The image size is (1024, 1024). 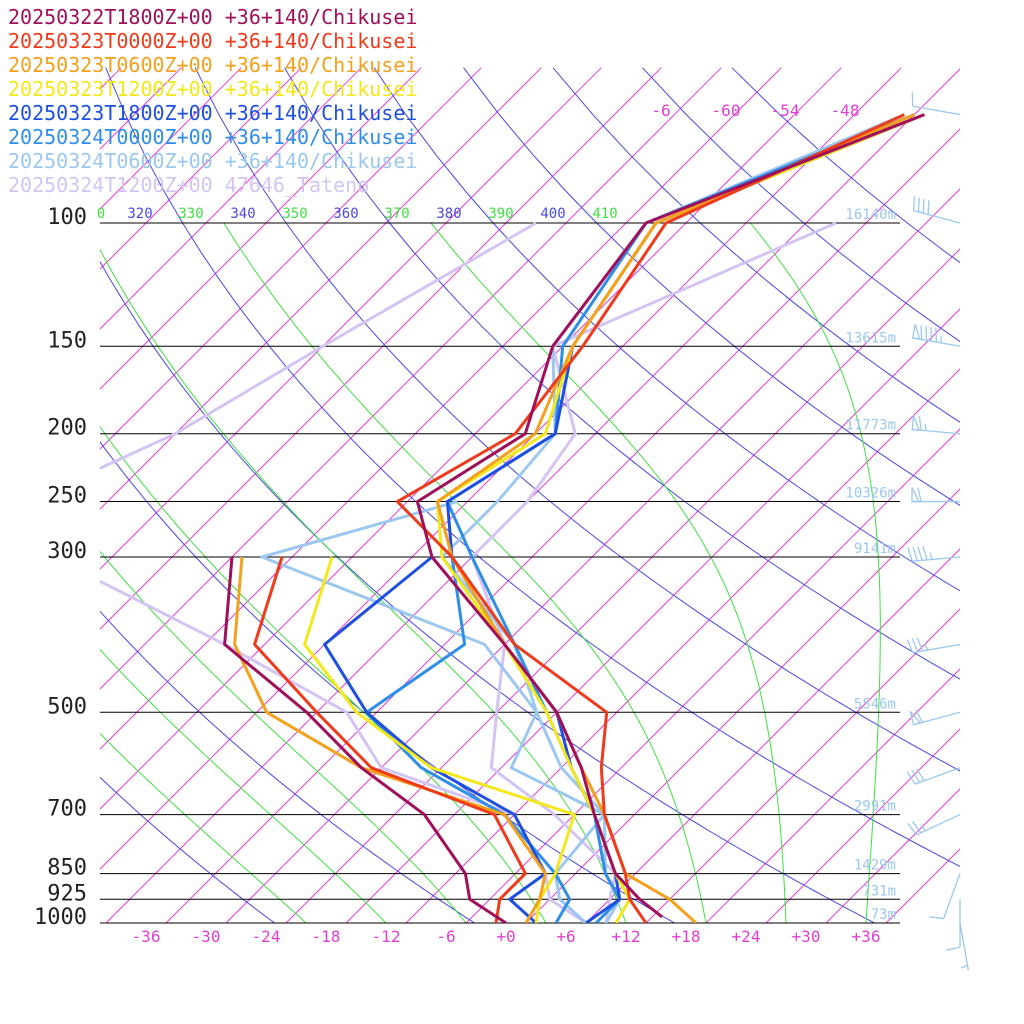 I want to click on pressure-tick-label: 200, so click(x=67, y=428).